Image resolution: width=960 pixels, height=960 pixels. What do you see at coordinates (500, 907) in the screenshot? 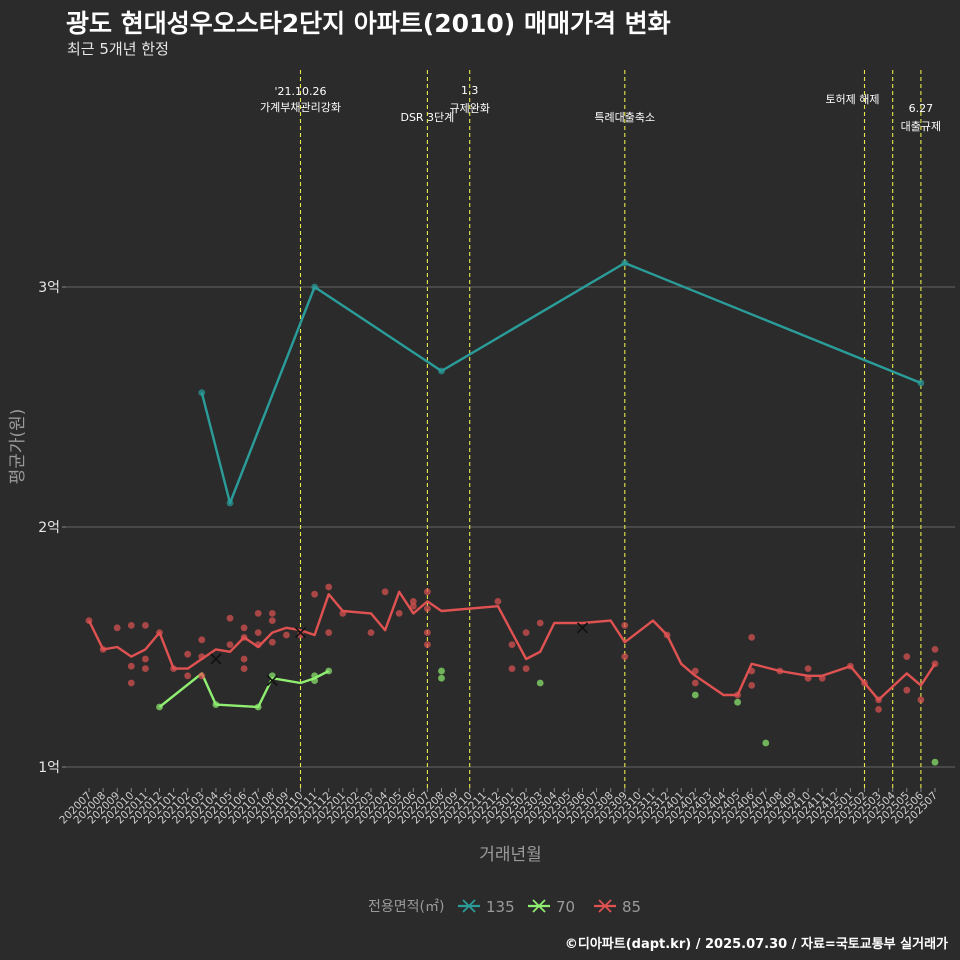
I see `legend-label: 135` at bounding box center [500, 907].